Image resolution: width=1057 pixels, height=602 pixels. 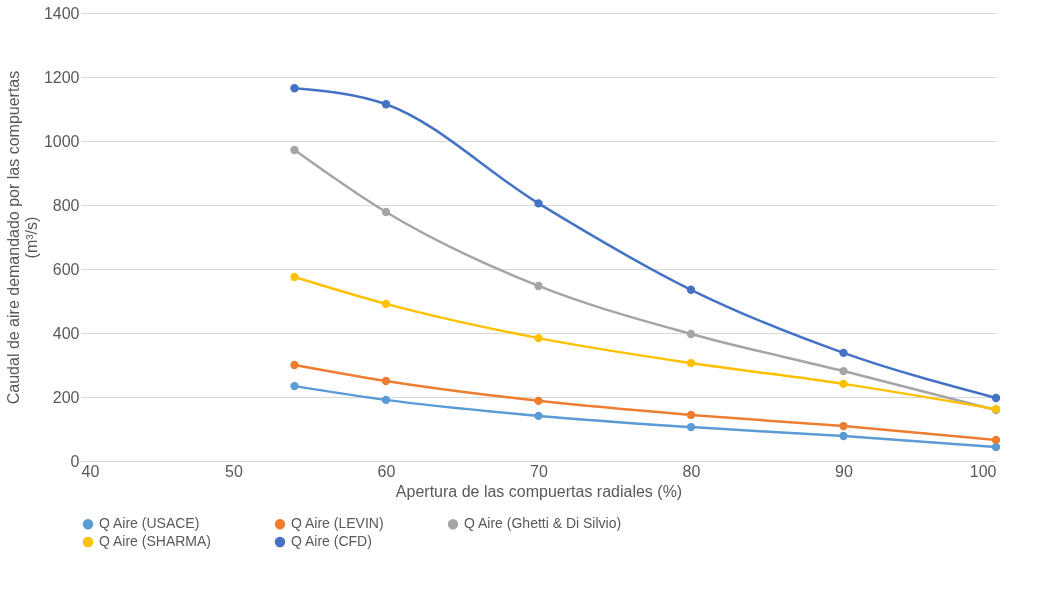 What do you see at coordinates (90, 471) in the screenshot?
I see `x-tick-label: 40` at bounding box center [90, 471].